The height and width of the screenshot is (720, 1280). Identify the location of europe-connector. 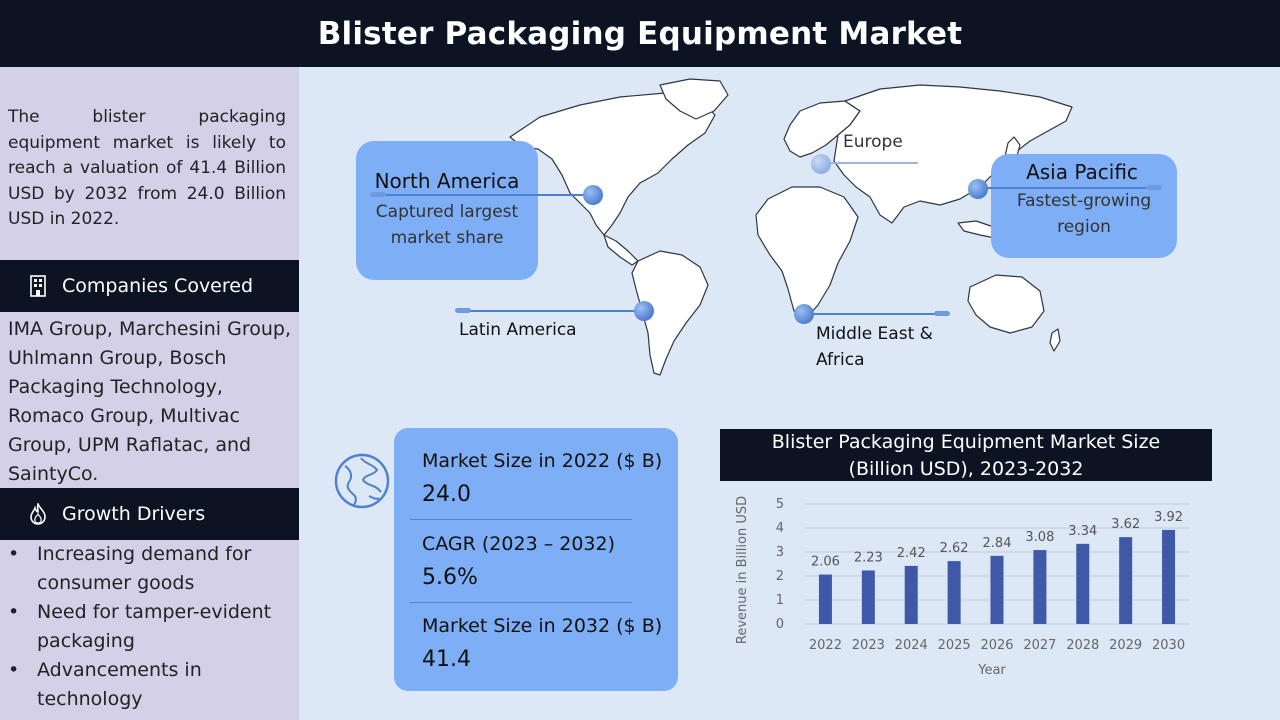
(869, 163).